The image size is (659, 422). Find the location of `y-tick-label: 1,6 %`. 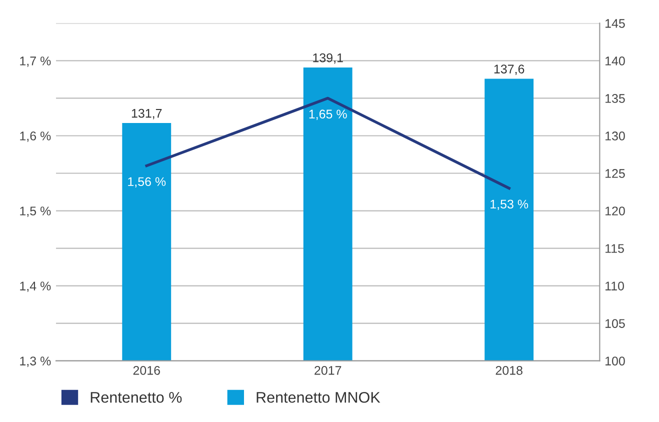

y-tick-label: 1,6 % is located at coordinates (35, 137).